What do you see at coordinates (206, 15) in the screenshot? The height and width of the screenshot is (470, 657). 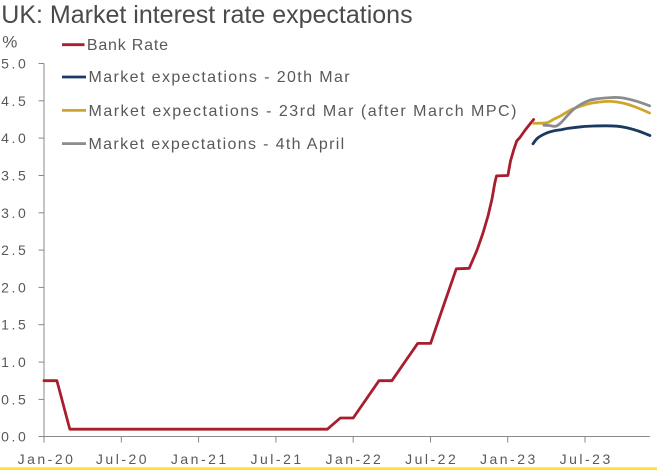 I see `svg-text:UK: Market interest rate expec: UK: Market interest rate expectations` at bounding box center [206, 15].